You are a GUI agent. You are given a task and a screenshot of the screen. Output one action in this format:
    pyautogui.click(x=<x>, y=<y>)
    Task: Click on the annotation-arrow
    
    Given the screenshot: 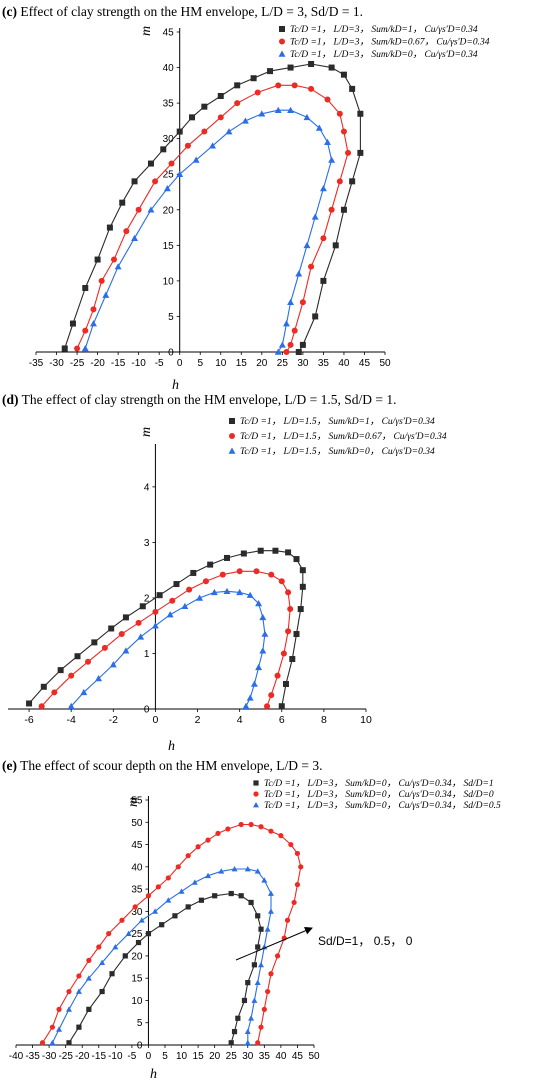 What is the action you would take?
    pyautogui.click(x=274, y=944)
    